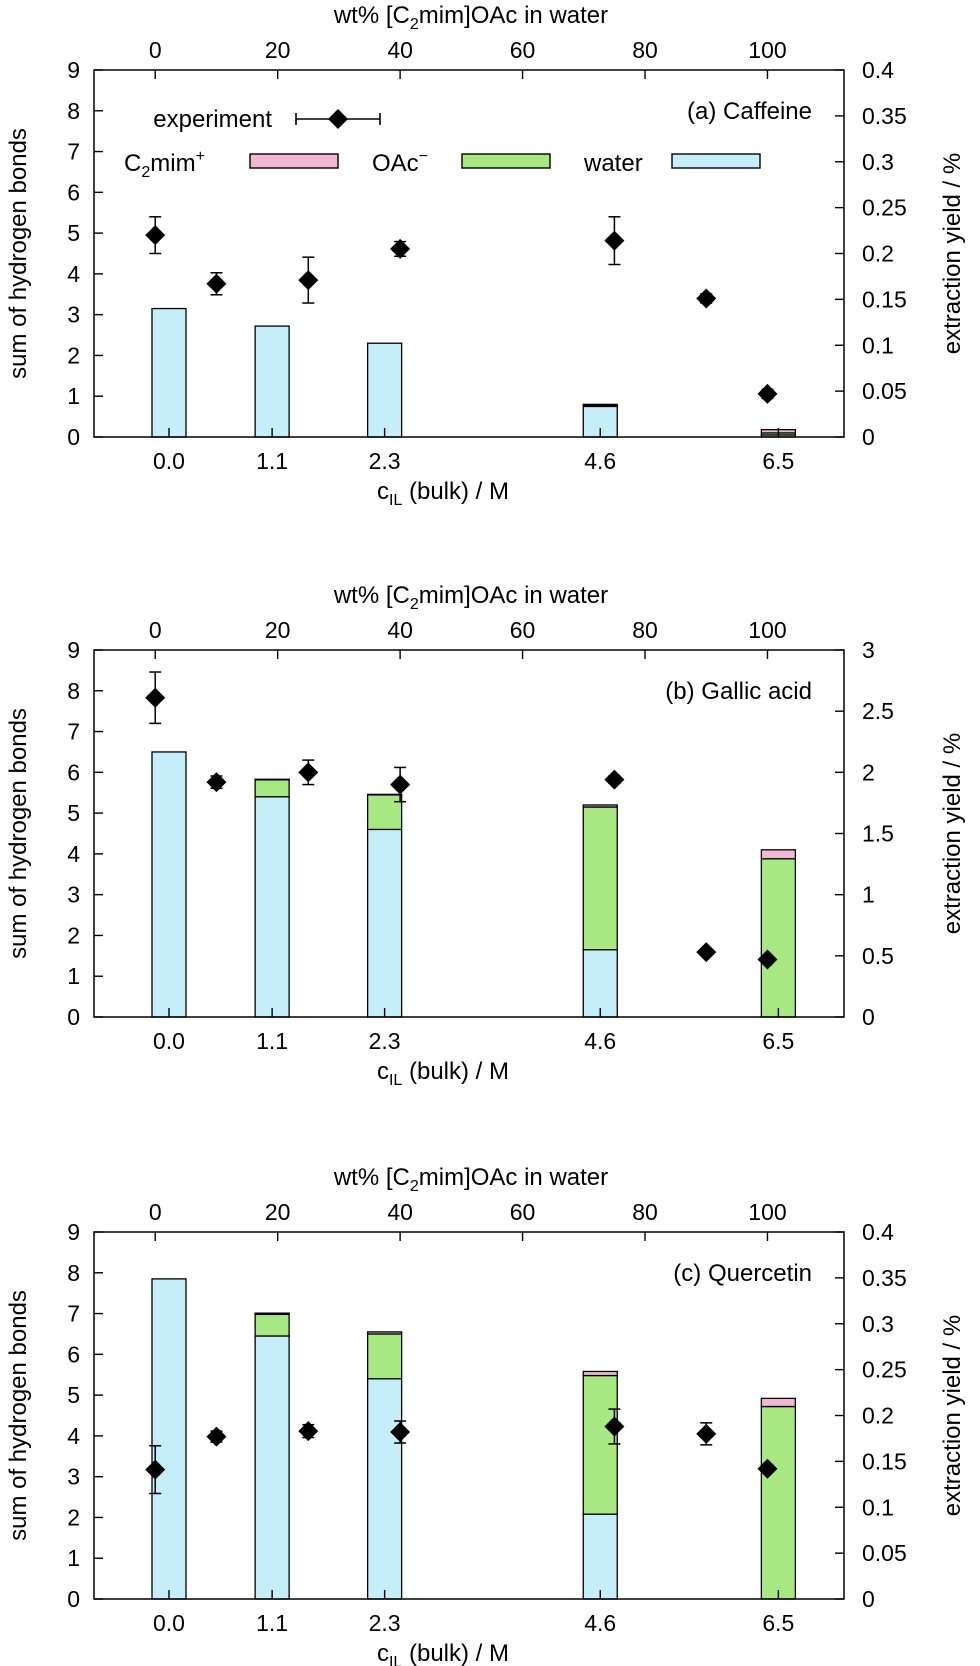  Describe the element at coordinates (868, 650) in the screenshot. I see `y2-tick-label: 3` at that location.